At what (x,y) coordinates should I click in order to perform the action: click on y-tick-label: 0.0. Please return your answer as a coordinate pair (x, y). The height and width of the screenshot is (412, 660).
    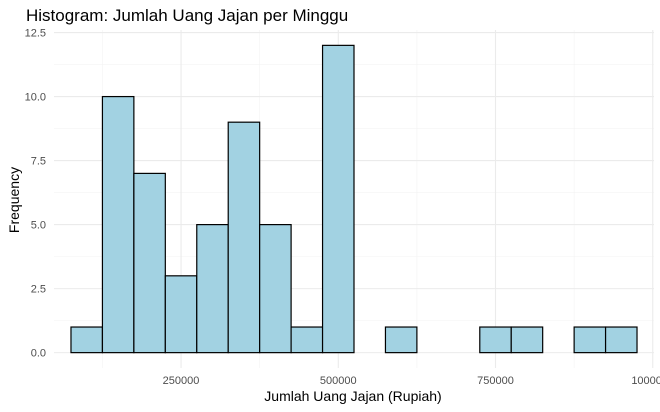
    Looking at the image, I should click on (38, 354).